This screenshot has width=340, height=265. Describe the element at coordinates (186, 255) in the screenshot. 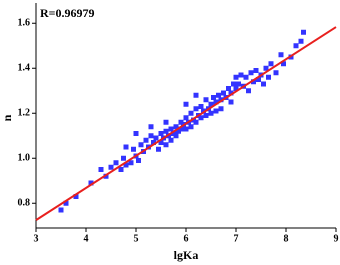

I see `x-axis-label: lgKa` at that location.